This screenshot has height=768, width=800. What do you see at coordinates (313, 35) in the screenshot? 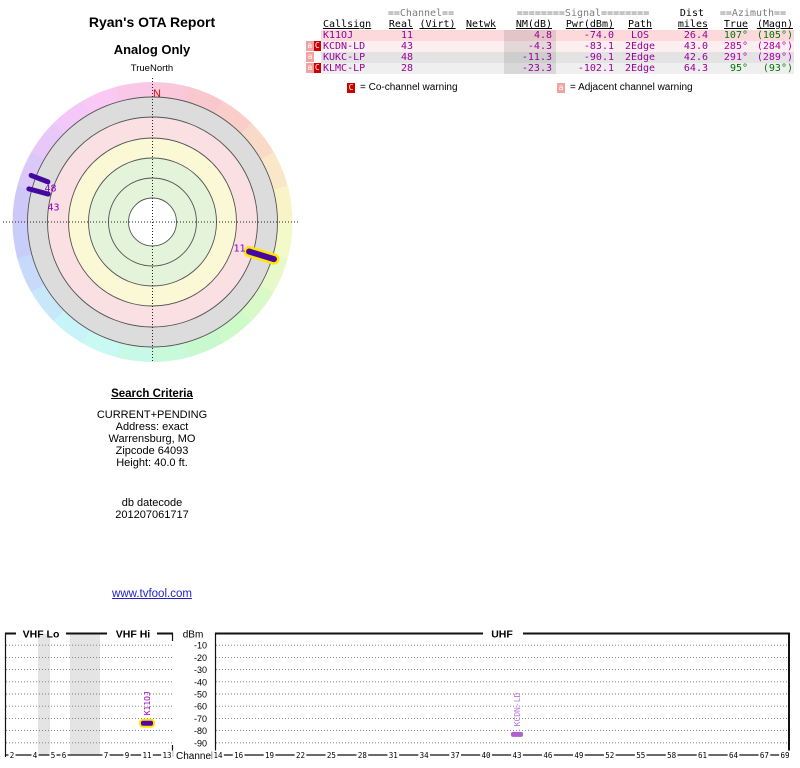
I see `warning-badges` at bounding box center [313, 35].